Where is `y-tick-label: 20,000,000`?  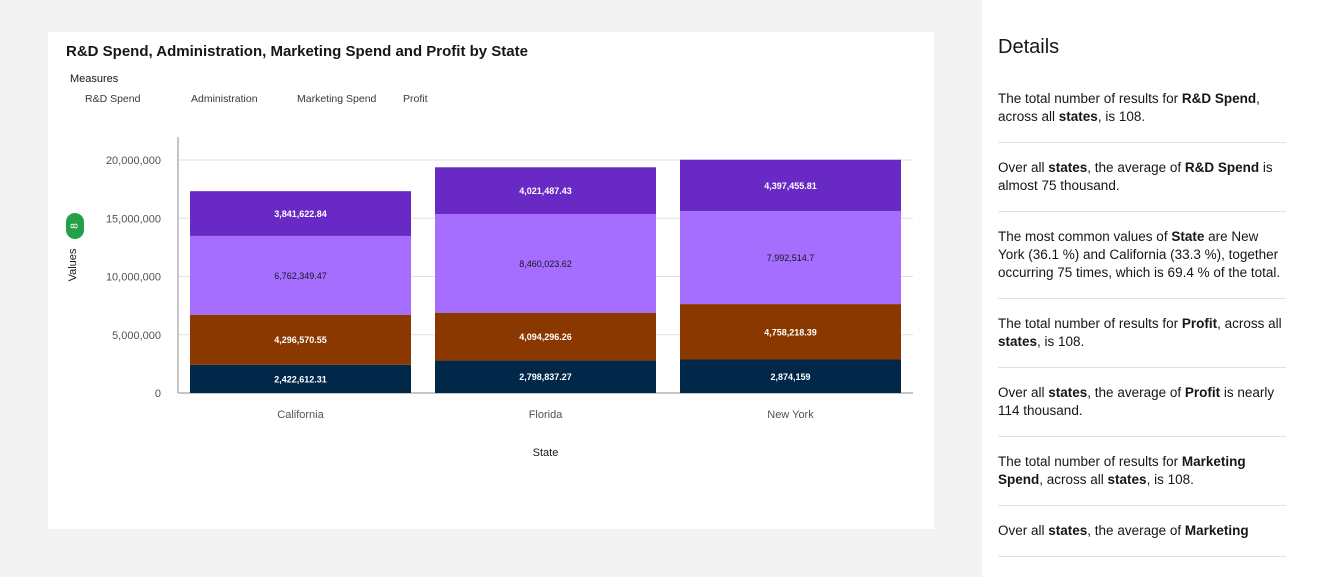
y-tick-label: 20,000,000 is located at coordinates (133, 161).